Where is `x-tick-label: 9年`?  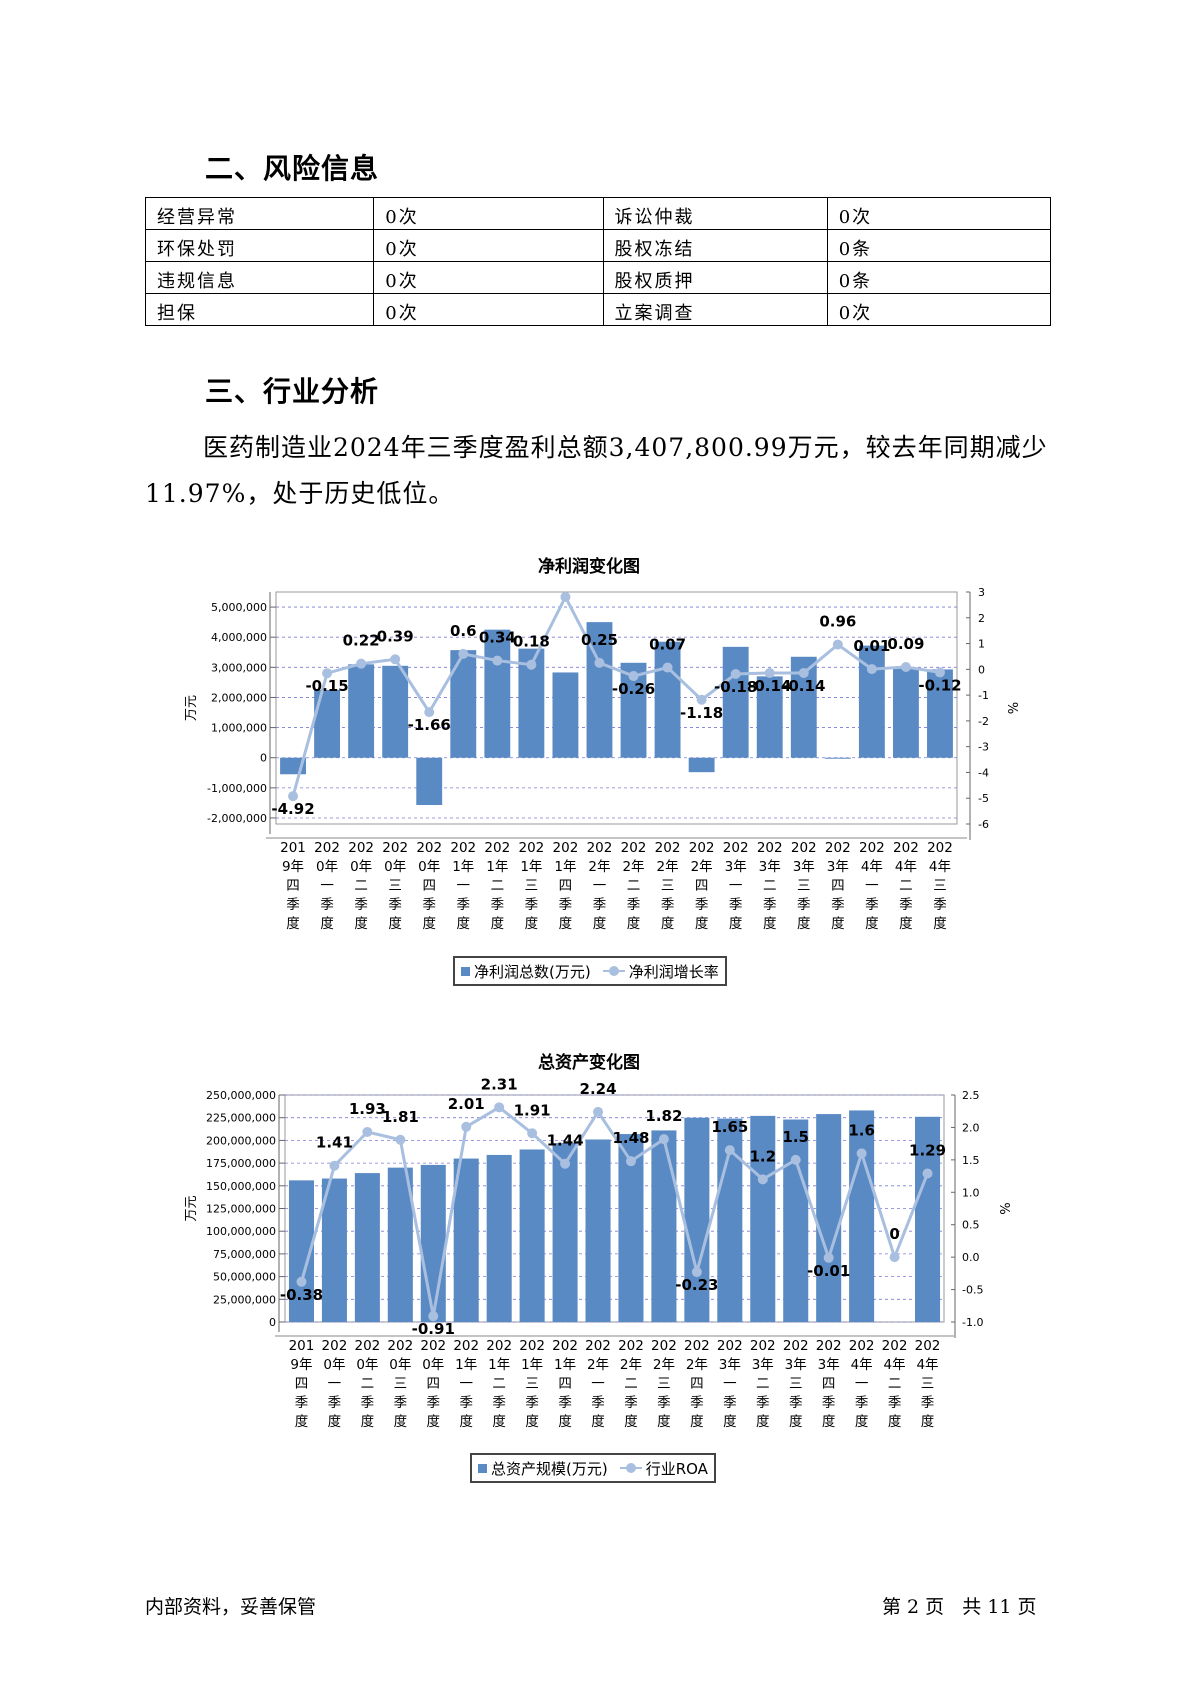
x-tick-label: 9年 is located at coordinates (293, 867).